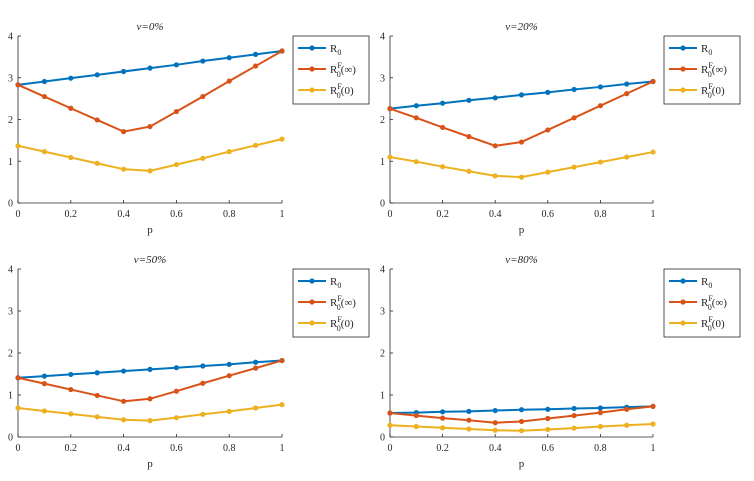 The height and width of the screenshot is (481, 754). Describe the element at coordinates (521, 260) in the screenshot. I see `chart-title: ν=80%` at that location.